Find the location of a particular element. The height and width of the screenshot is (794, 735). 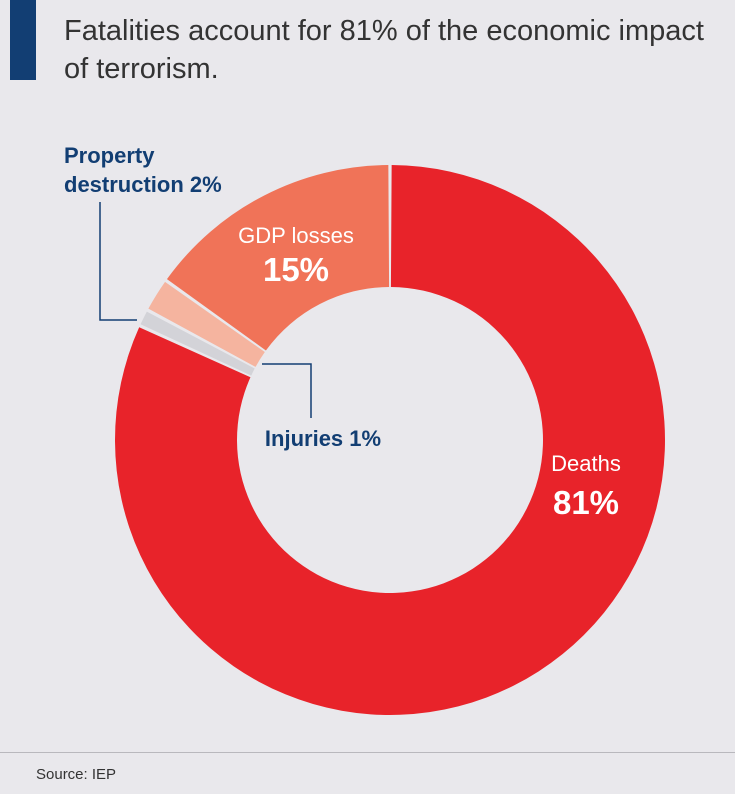

label-gdp-losses-name: GDP losses is located at coordinates (296, 235).